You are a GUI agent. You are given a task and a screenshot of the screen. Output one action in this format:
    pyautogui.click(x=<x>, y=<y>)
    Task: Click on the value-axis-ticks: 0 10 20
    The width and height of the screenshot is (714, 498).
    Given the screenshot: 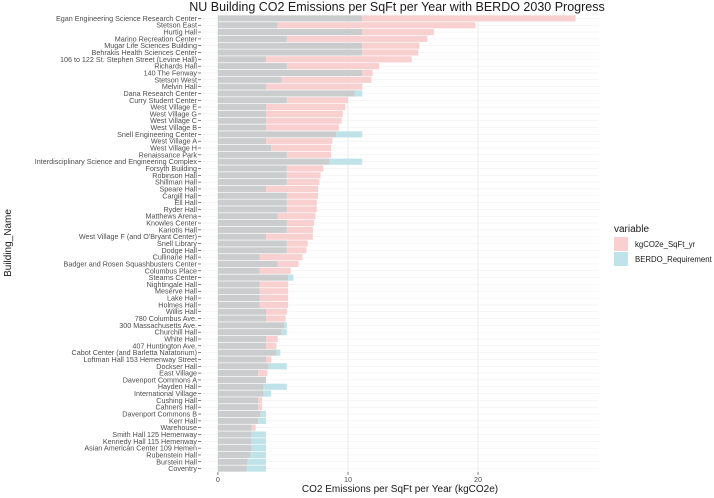 What is the action you would take?
    pyautogui.click(x=349, y=478)
    